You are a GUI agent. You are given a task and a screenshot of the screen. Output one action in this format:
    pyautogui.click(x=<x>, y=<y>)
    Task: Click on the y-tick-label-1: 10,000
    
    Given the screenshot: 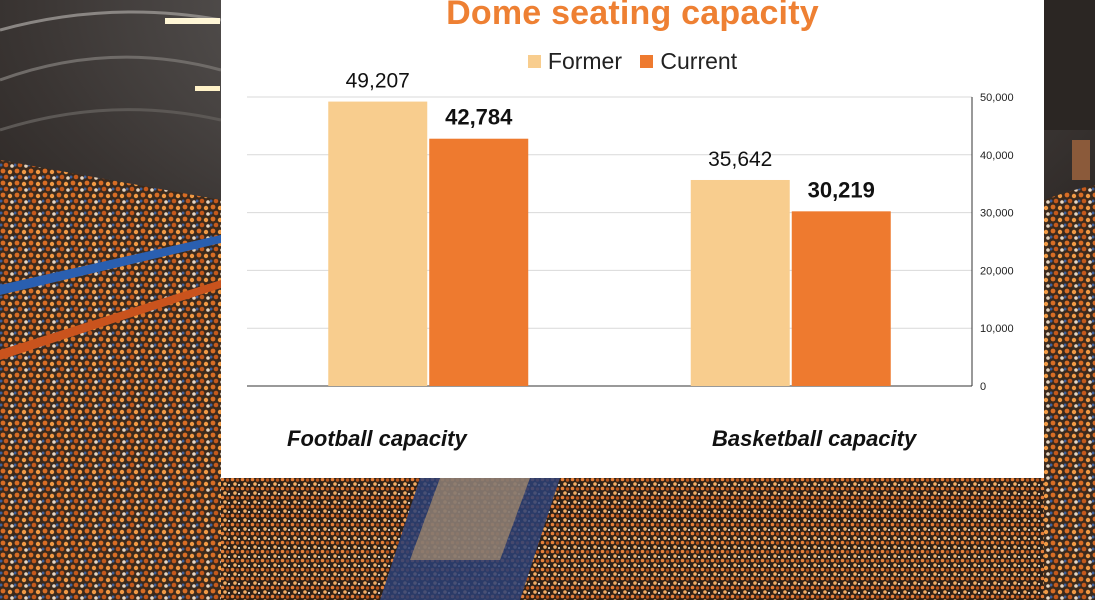 What is the action you would take?
    pyautogui.click(x=997, y=329)
    